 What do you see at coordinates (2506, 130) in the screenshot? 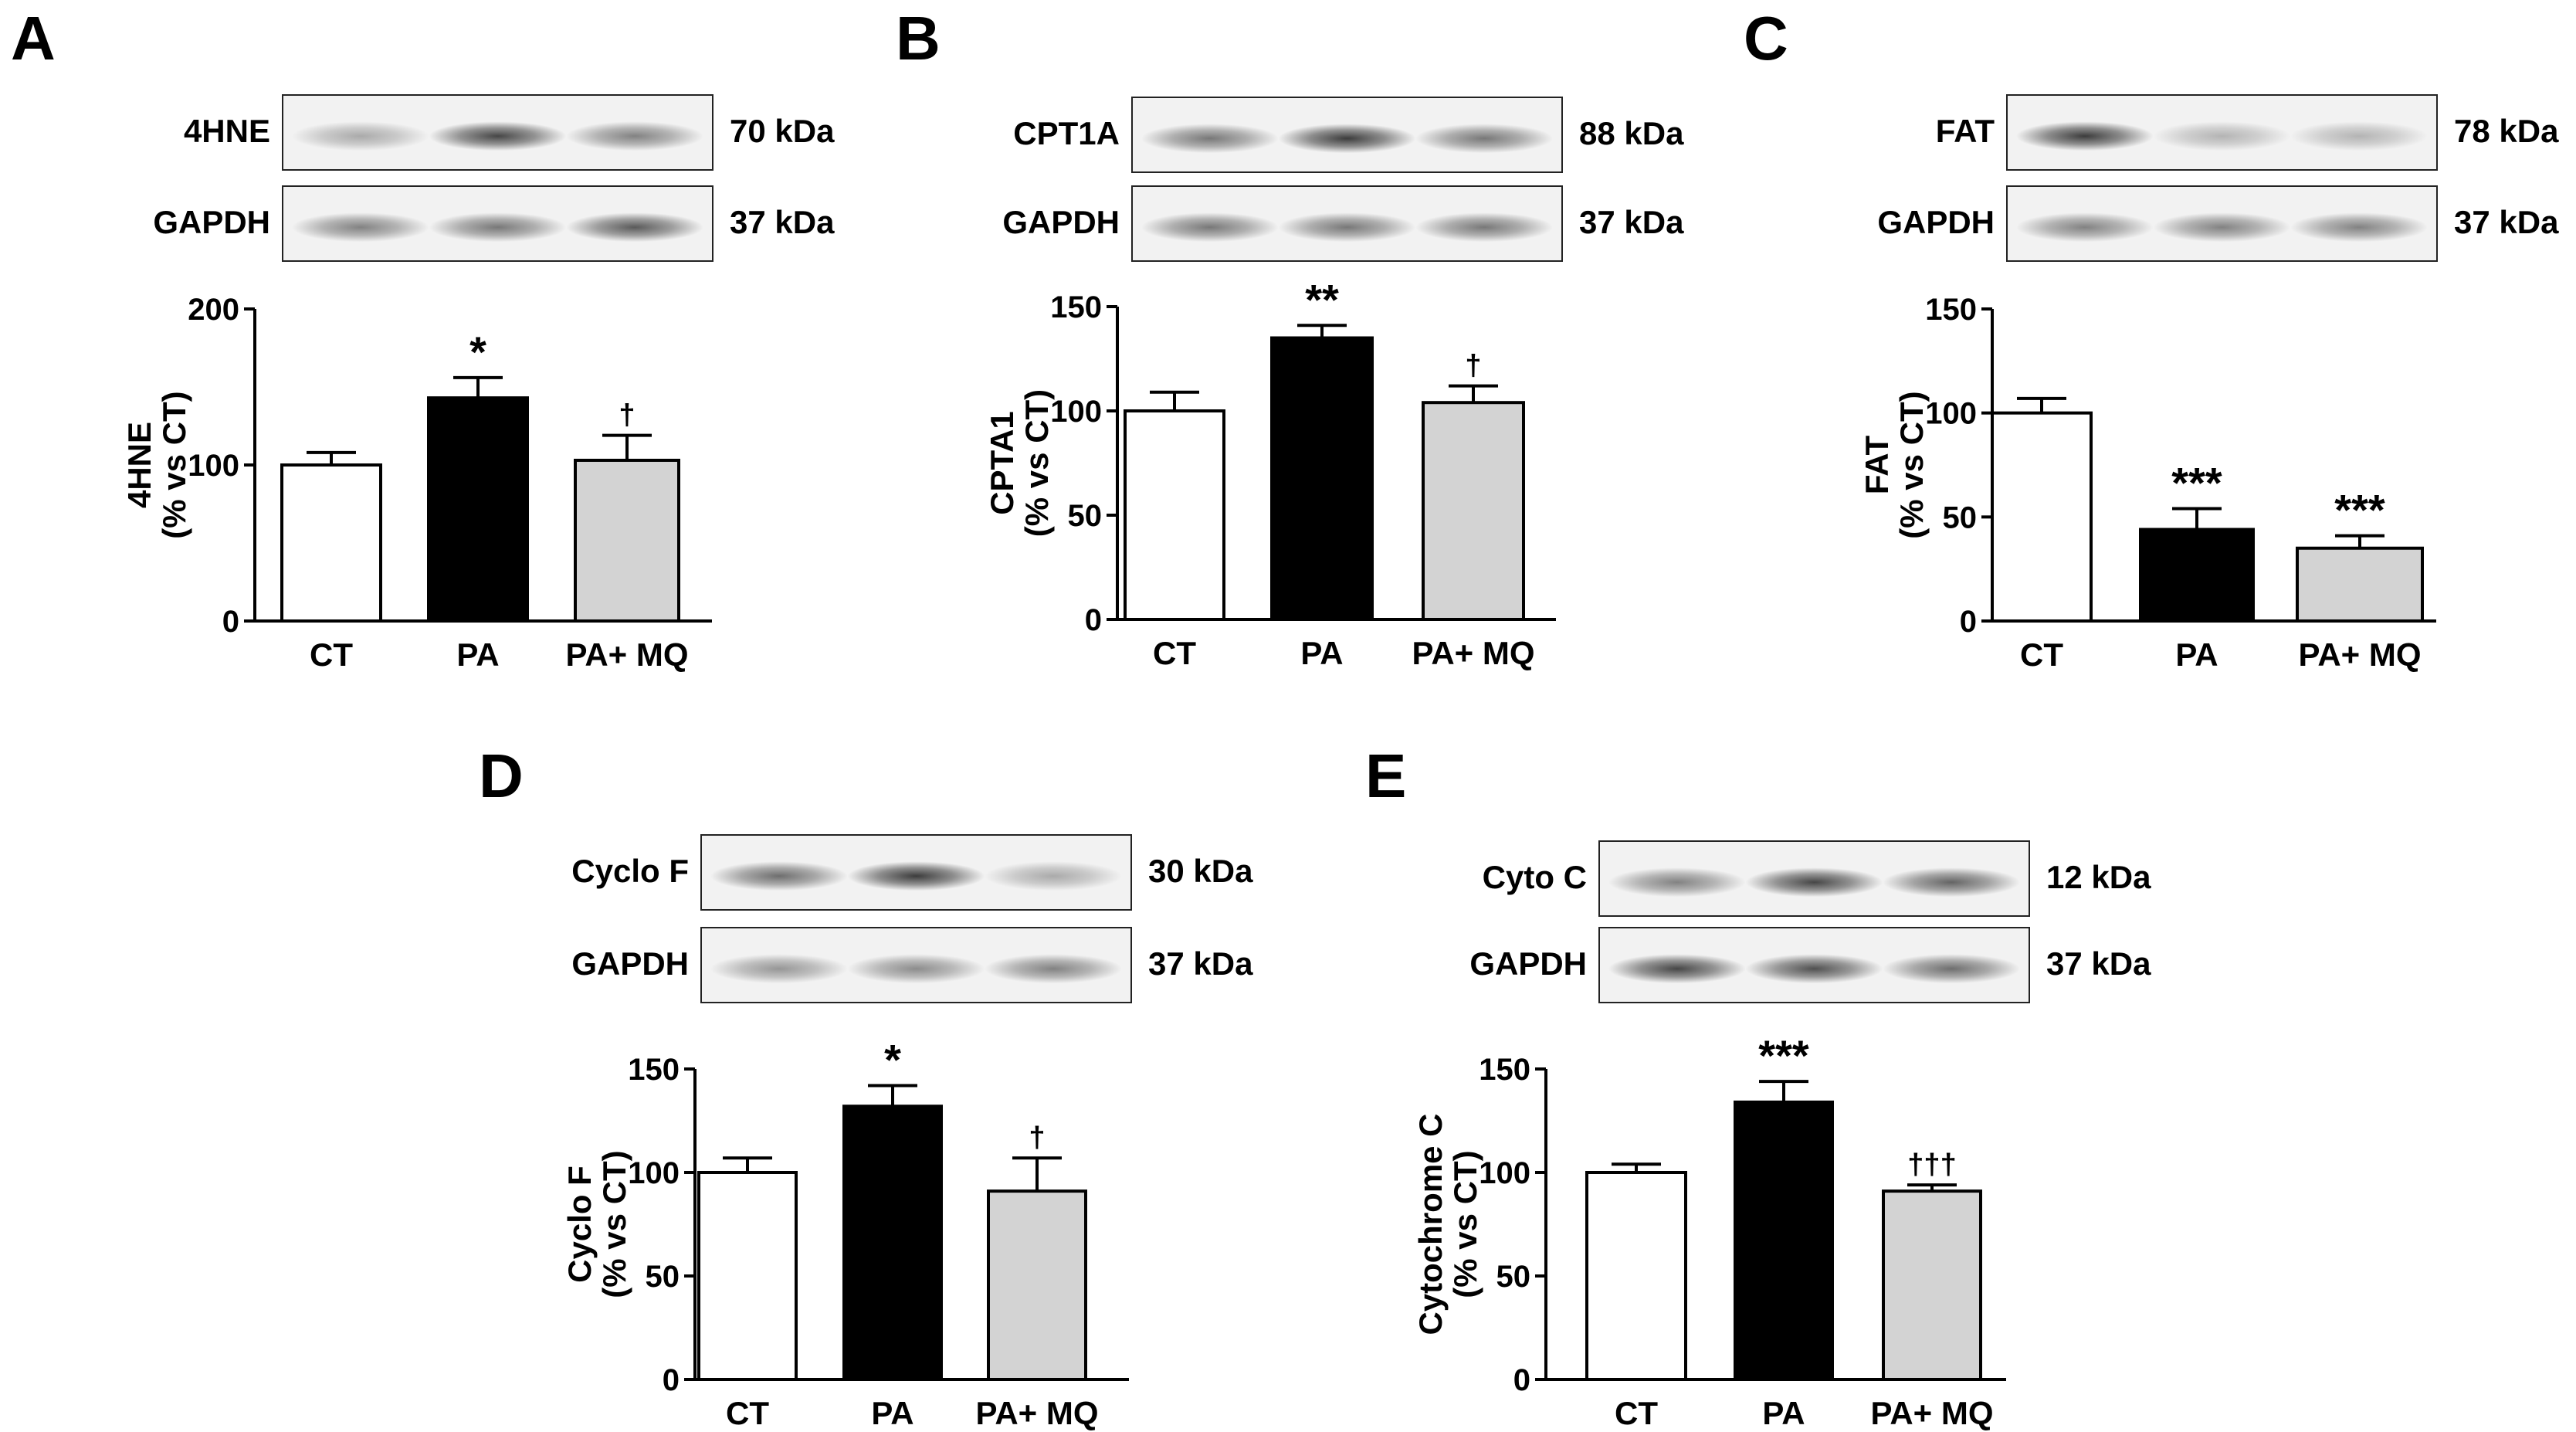
I see `molecular-weight-label: 78 kDa` at bounding box center [2506, 130].